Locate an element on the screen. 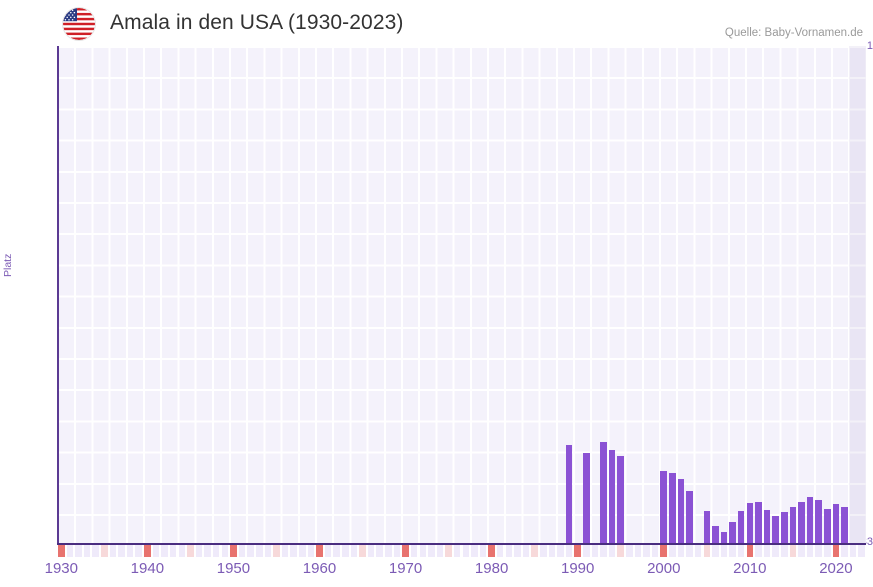 This screenshot has width=873, height=587. y-axis-line is located at coordinates (58, 295).